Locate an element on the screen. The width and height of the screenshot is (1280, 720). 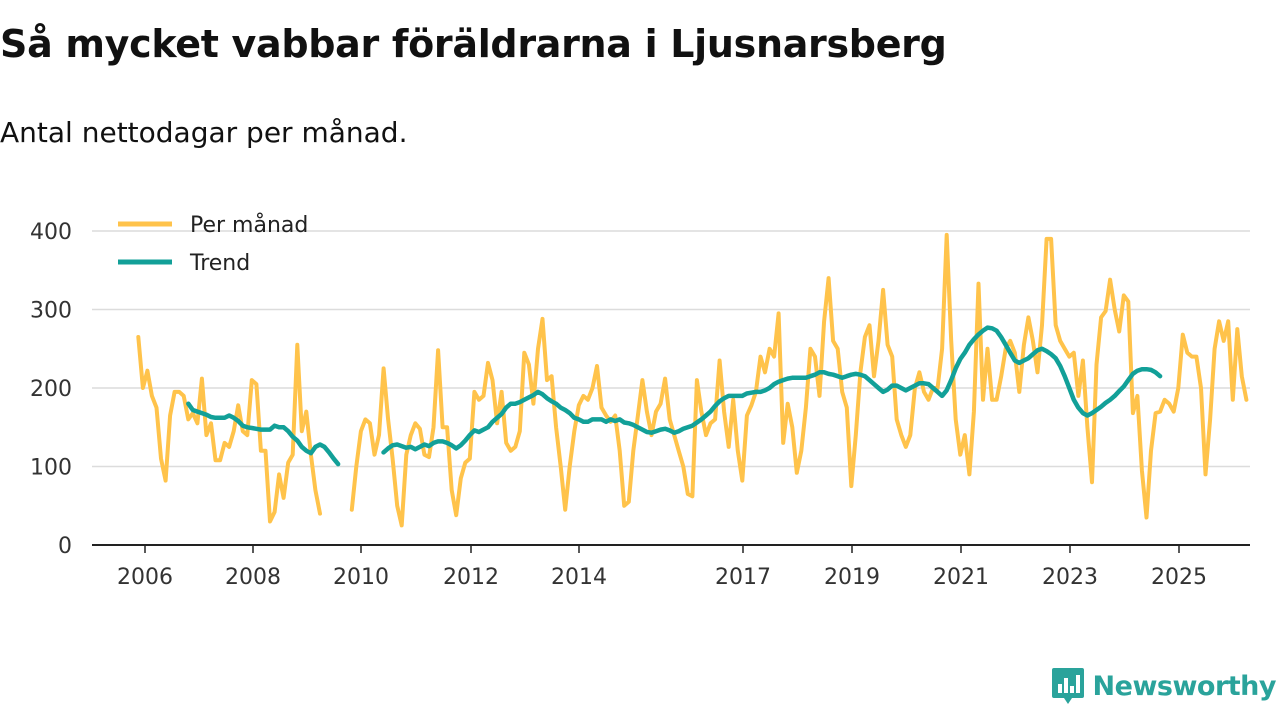
x-tick-label: 2021 is located at coordinates (961, 577).